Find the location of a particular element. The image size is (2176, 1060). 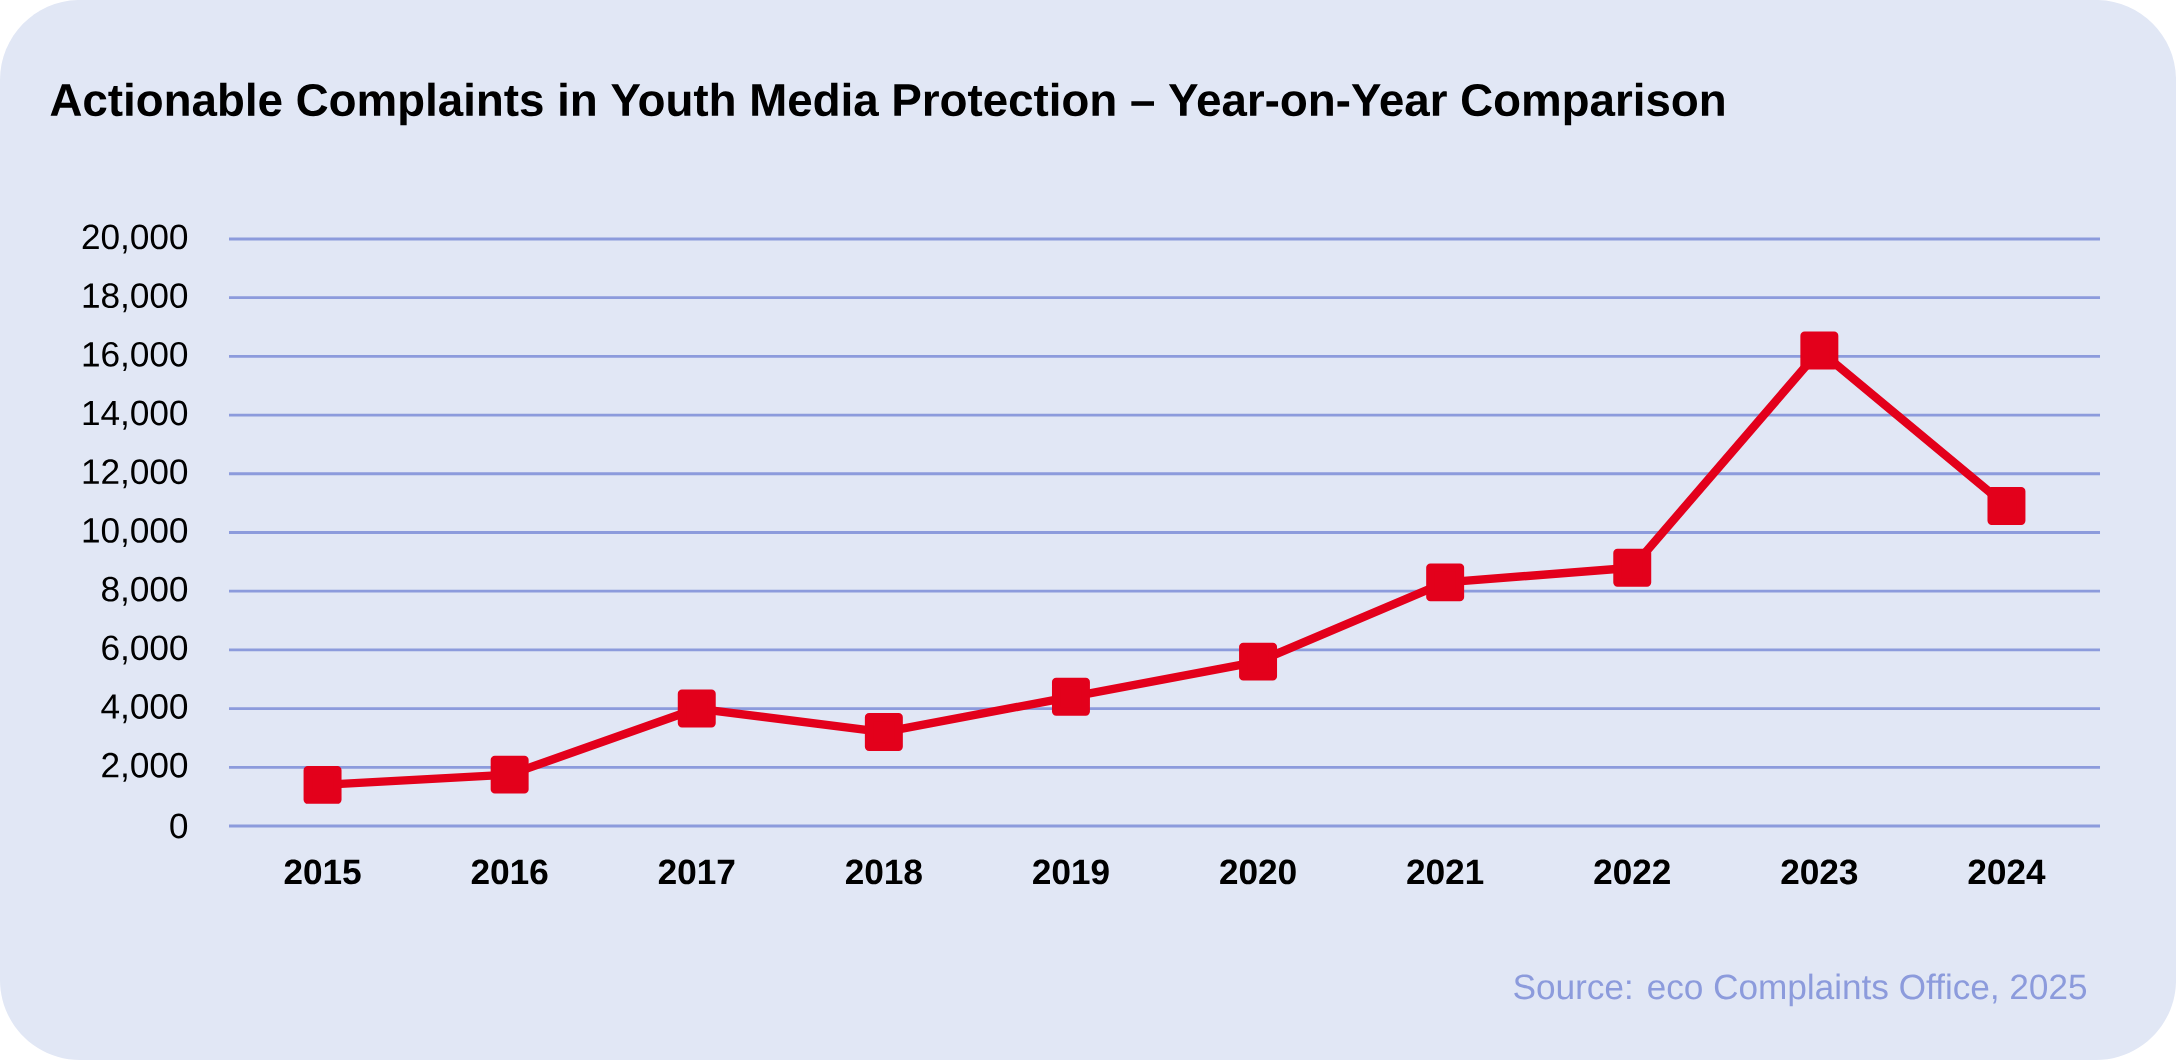

y-tick-label: 0 is located at coordinates (179, 826).